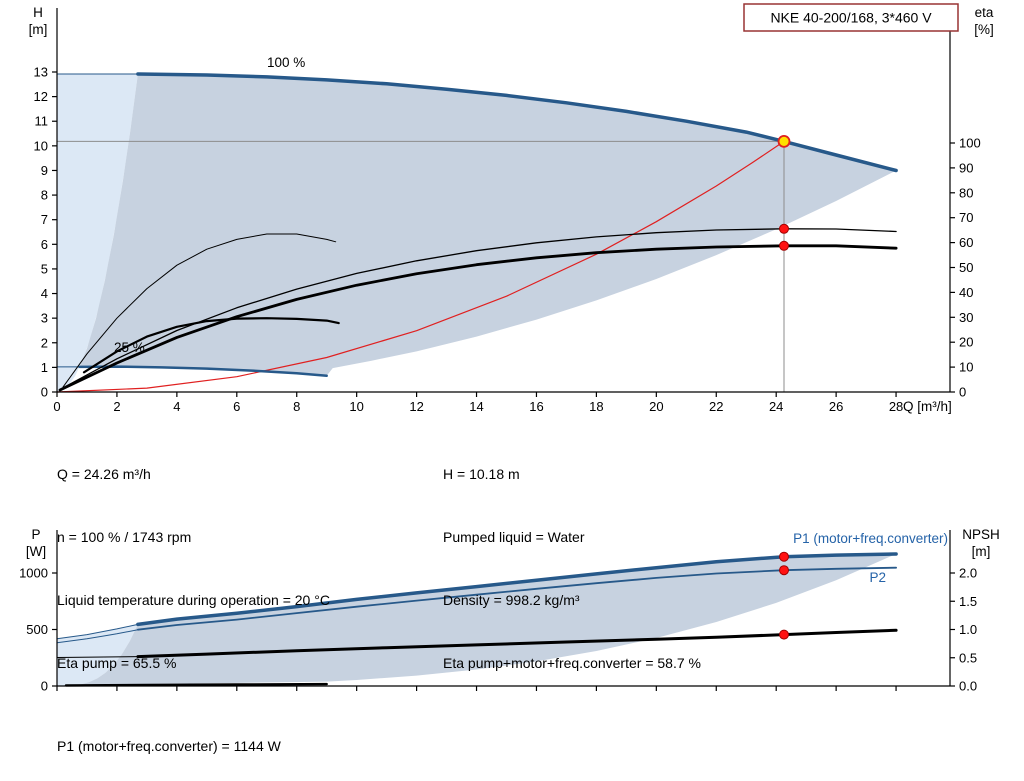  I want to click on tick-label: 24, so click(776, 406).